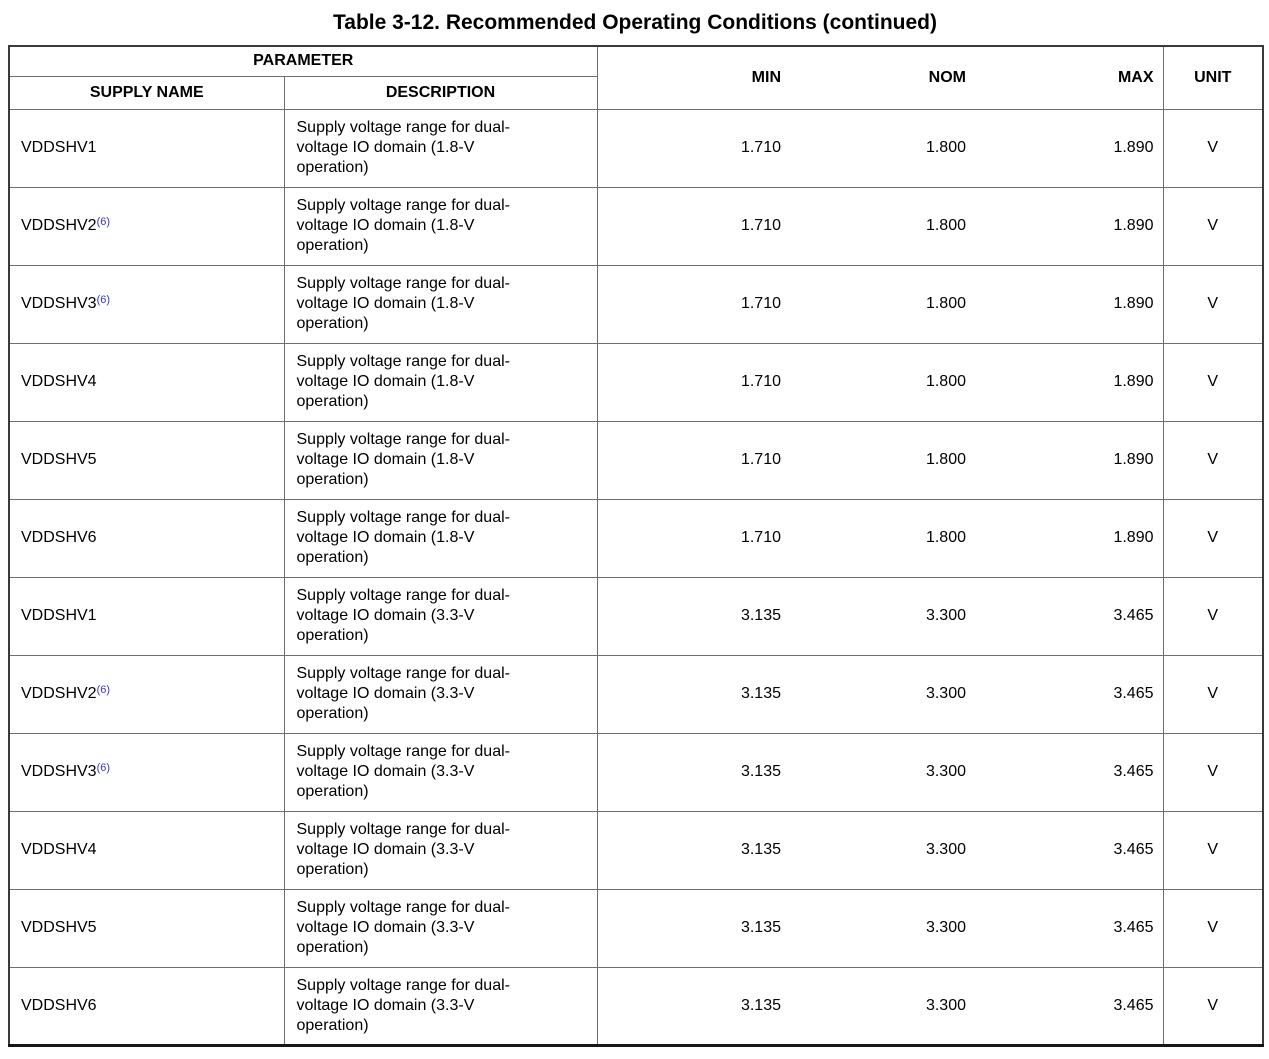  I want to click on header-unit: UNIT, so click(1212, 77).